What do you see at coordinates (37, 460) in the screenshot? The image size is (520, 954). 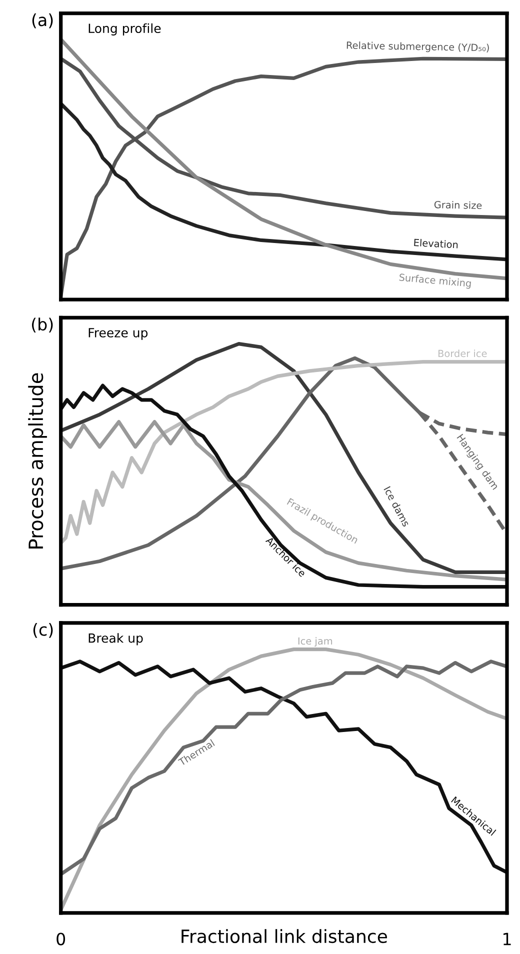 I see `y-axis-title: Process amplitude` at bounding box center [37, 460].